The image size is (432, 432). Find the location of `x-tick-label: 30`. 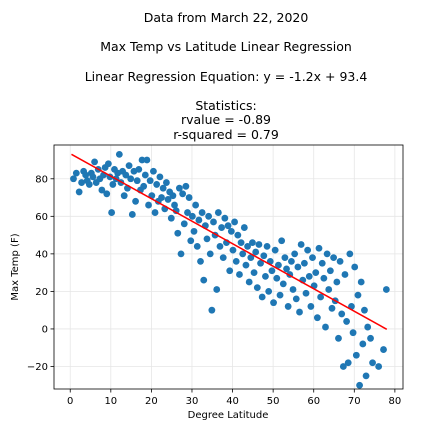

x-tick-label: 30 is located at coordinates (192, 401).